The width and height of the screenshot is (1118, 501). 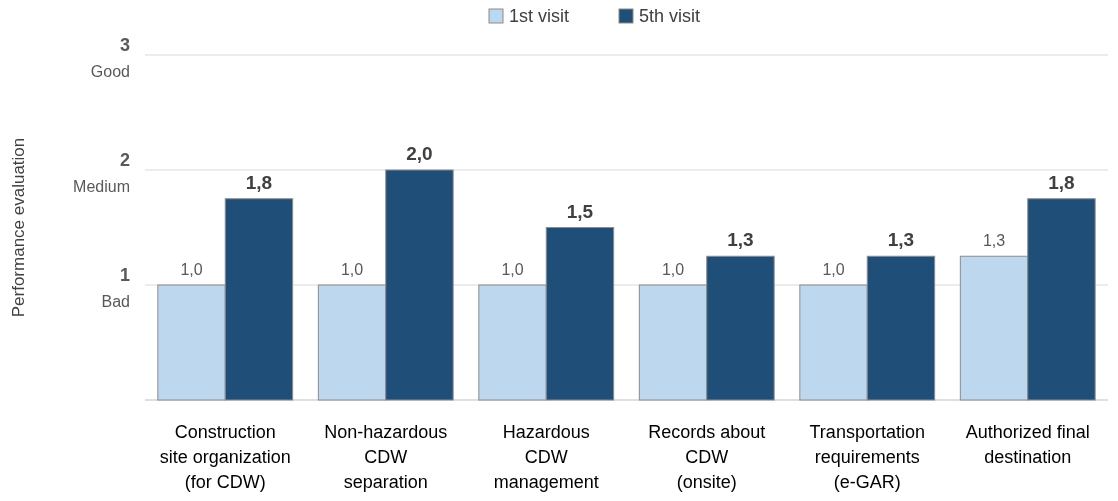 I want to click on data-label: 2,0, so click(x=419, y=153).